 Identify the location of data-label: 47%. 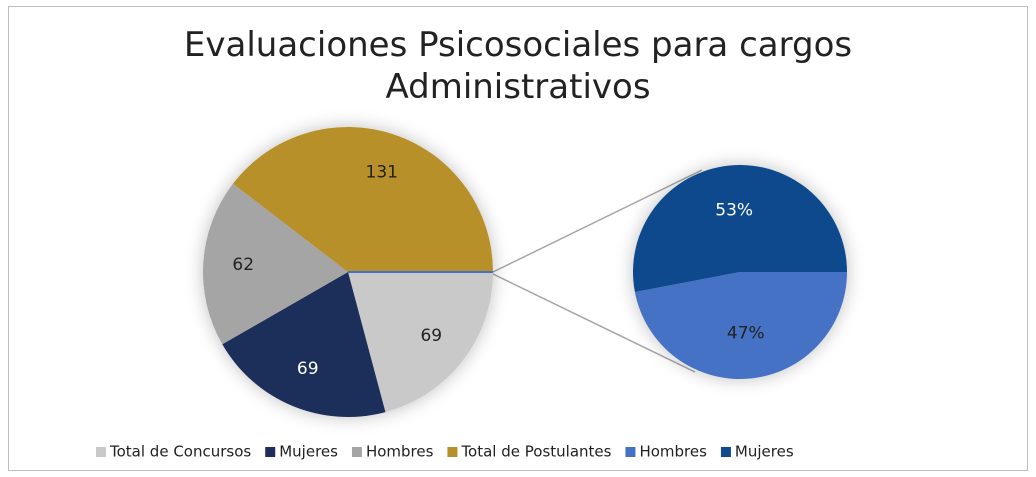
(746, 334).